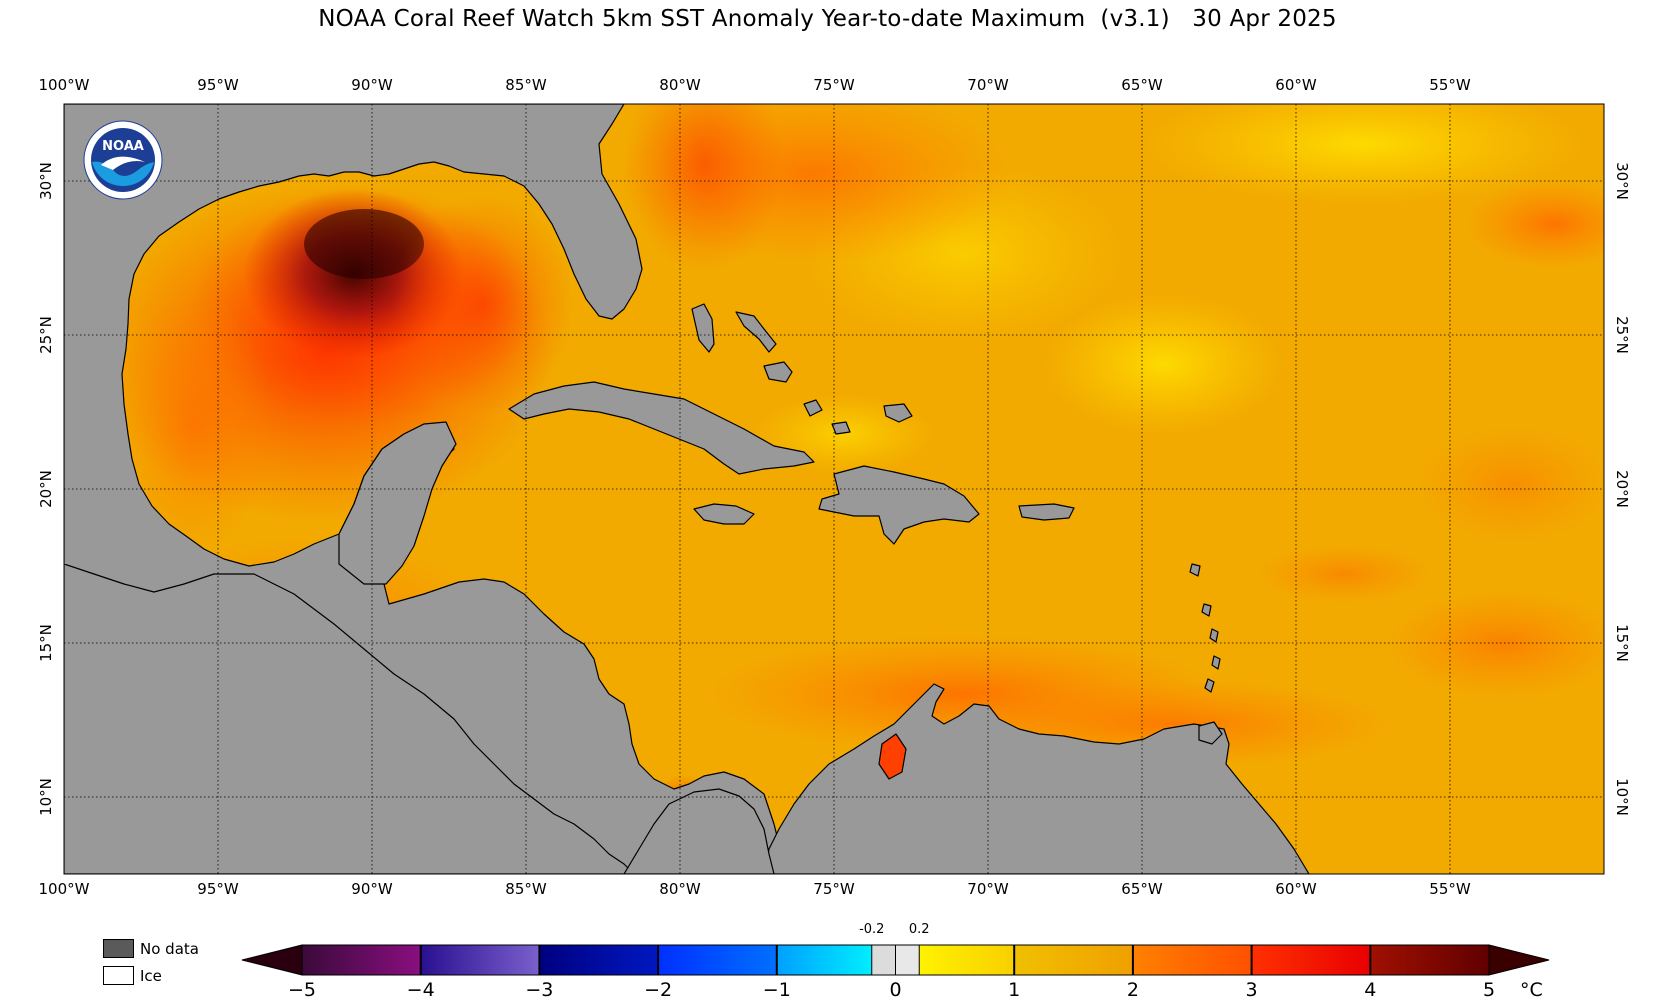  What do you see at coordinates (526, 889) in the screenshot?
I see `lon-tick-label-bottom: 85°W` at bounding box center [526, 889].